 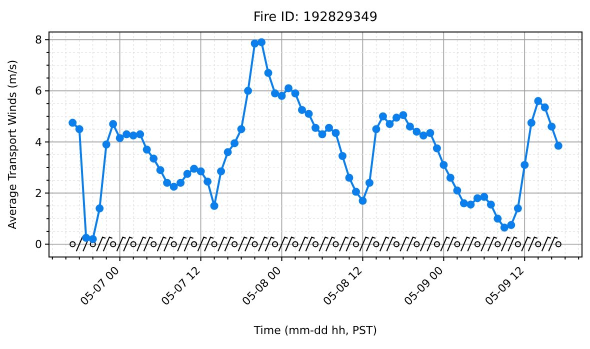 I want to click on y-axis-title: Average Transport Winds (m/s), so click(x=12, y=145).